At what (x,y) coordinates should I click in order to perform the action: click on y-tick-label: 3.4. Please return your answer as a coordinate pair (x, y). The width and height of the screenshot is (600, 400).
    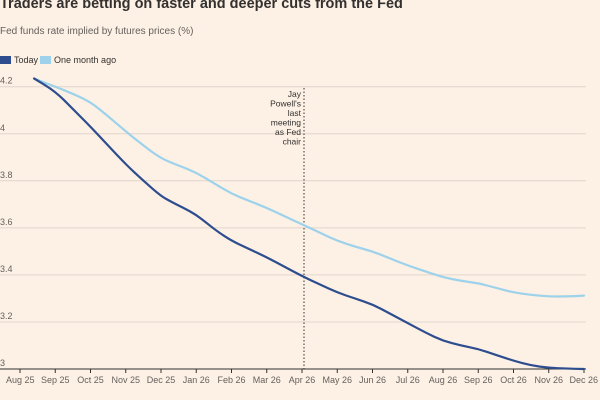
    Looking at the image, I should click on (6, 269).